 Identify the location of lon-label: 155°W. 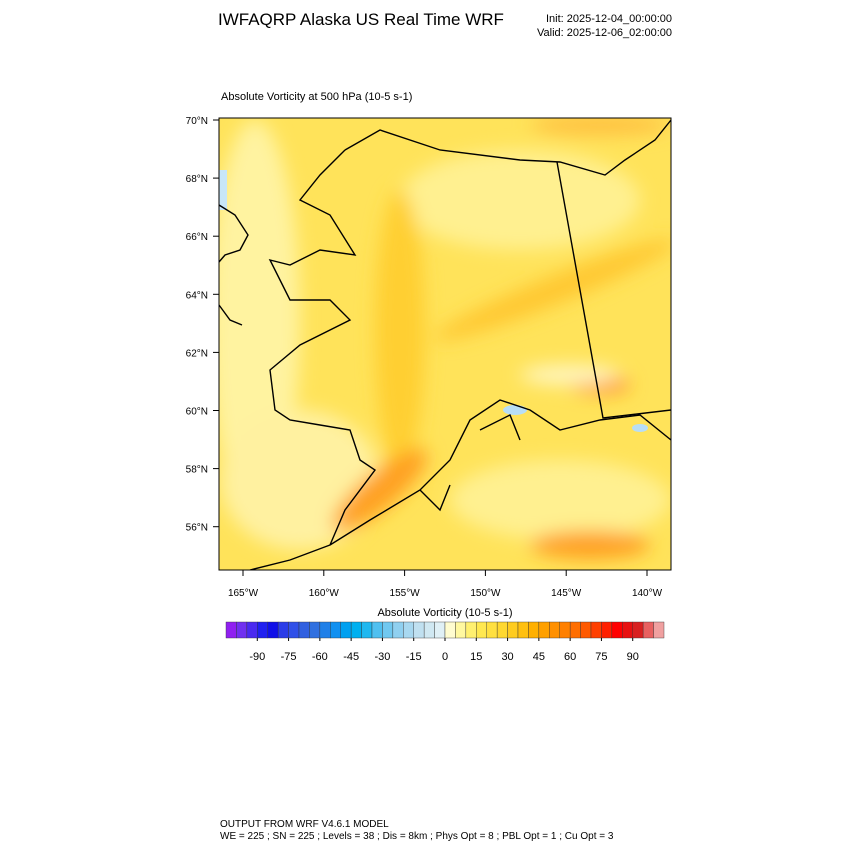
(405, 593).